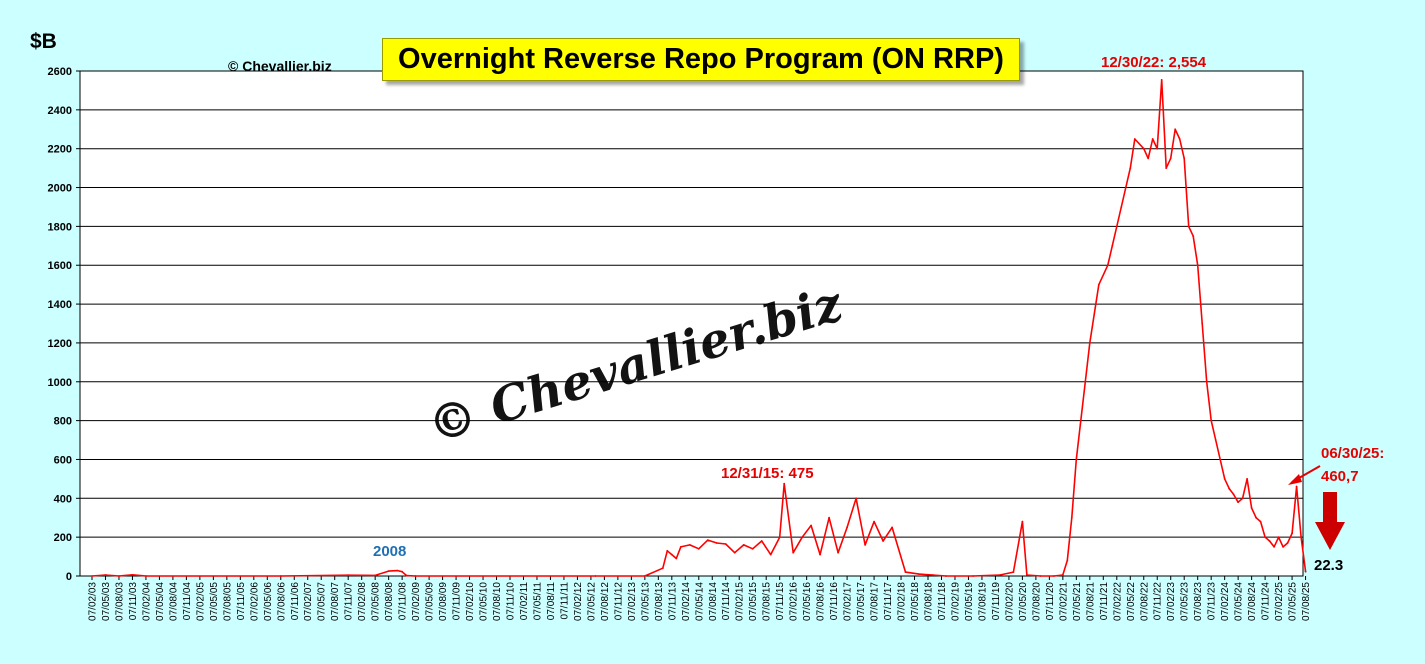  Describe the element at coordinates (430, 601) in the screenshot. I see `x-tick-label: 07/05/09` at that location.